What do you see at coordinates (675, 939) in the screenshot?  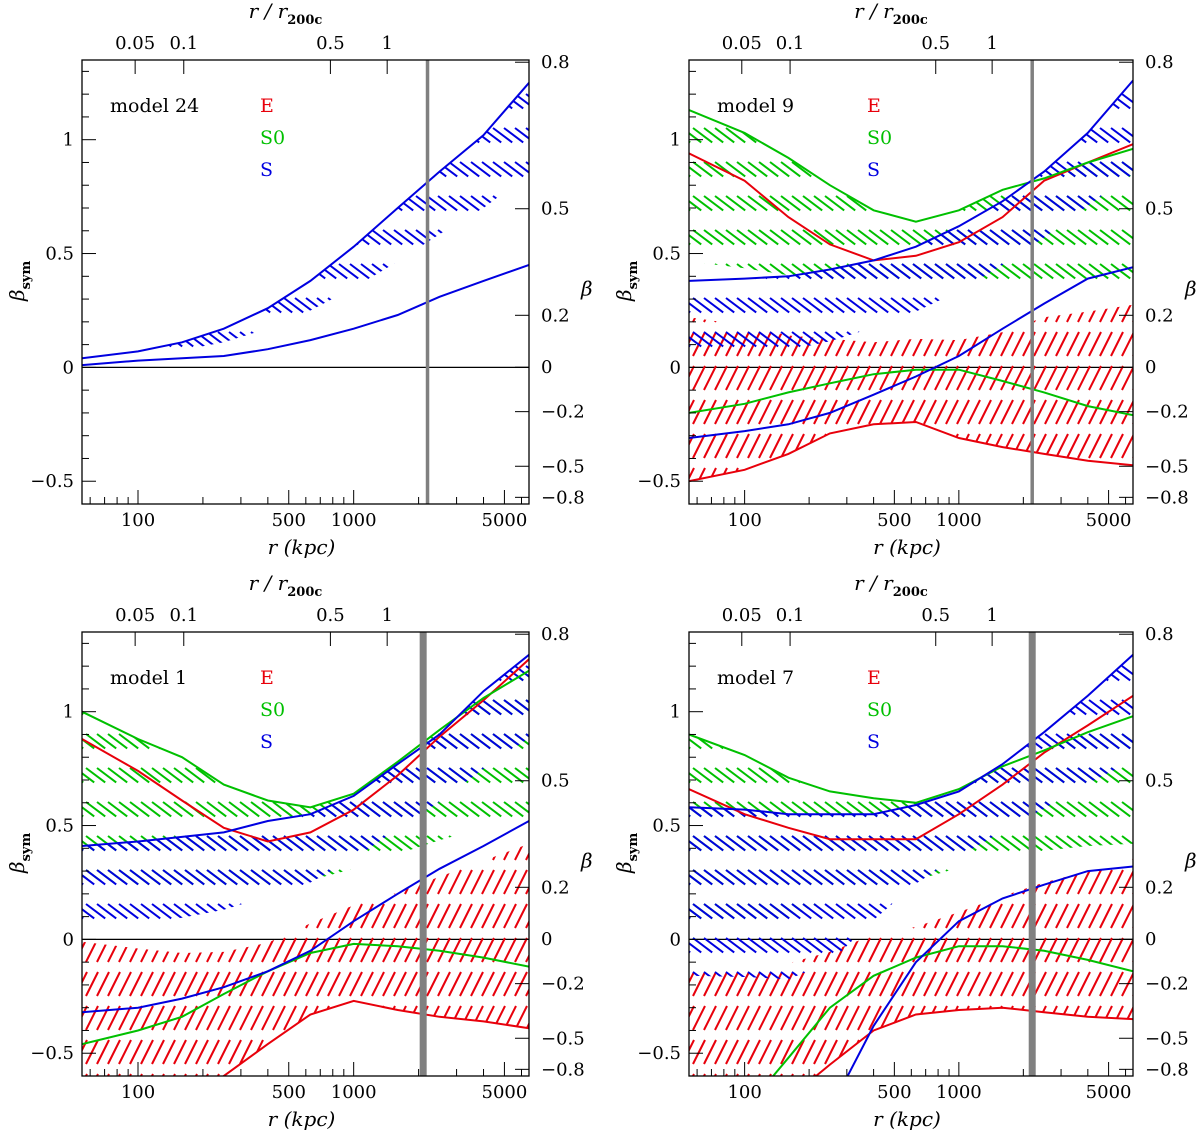 I see `y-tick-label: 0` at bounding box center [675, 939].